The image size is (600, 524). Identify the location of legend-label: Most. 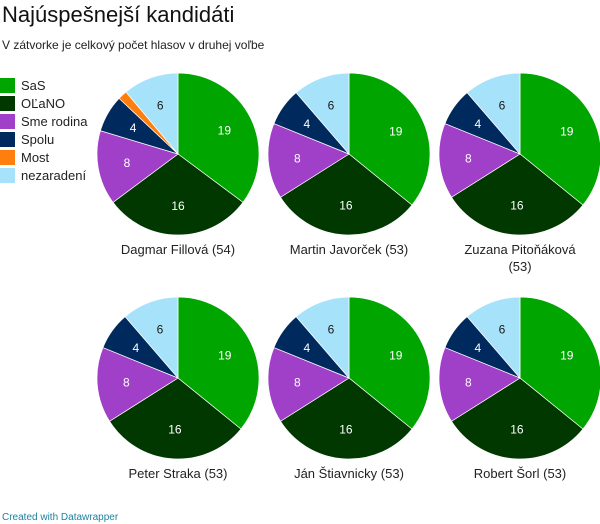
(35, 157).